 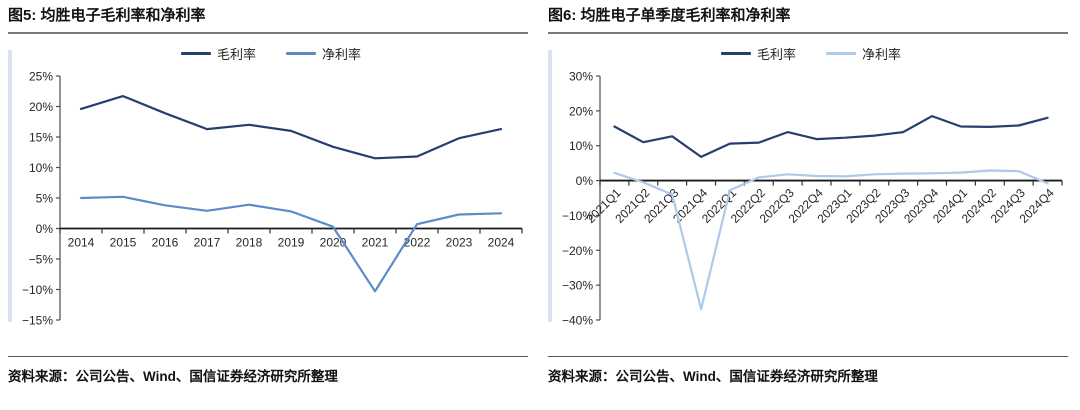 I want to click on svg-text: 2017, so click(x=207, y=243).